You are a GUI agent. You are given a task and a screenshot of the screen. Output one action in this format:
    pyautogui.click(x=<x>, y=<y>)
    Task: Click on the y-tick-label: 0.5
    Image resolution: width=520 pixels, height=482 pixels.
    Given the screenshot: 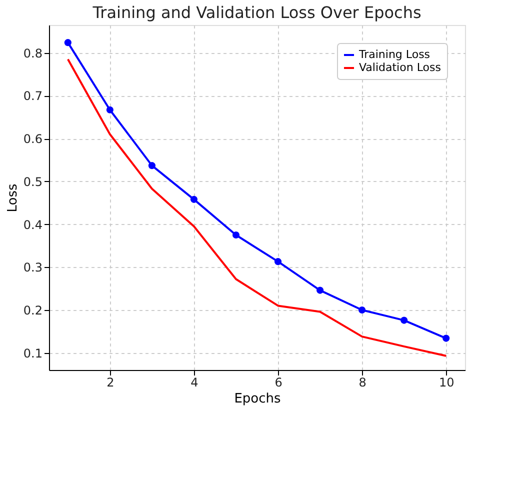 What is the action you would take?
    pyautogui.click(x=32, y=181)
    